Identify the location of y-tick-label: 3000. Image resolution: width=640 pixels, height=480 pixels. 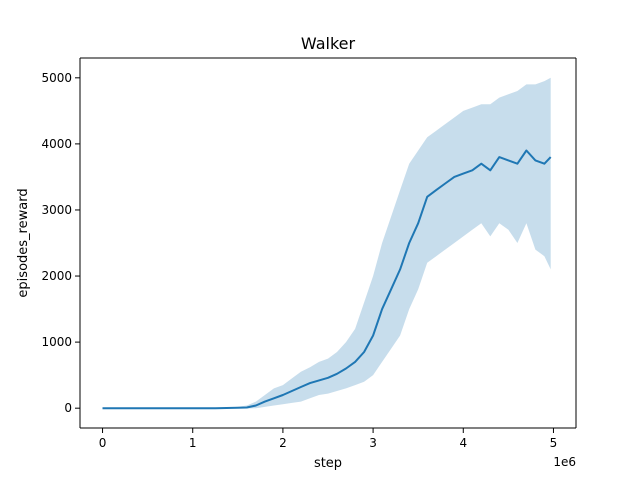
(56, 210).